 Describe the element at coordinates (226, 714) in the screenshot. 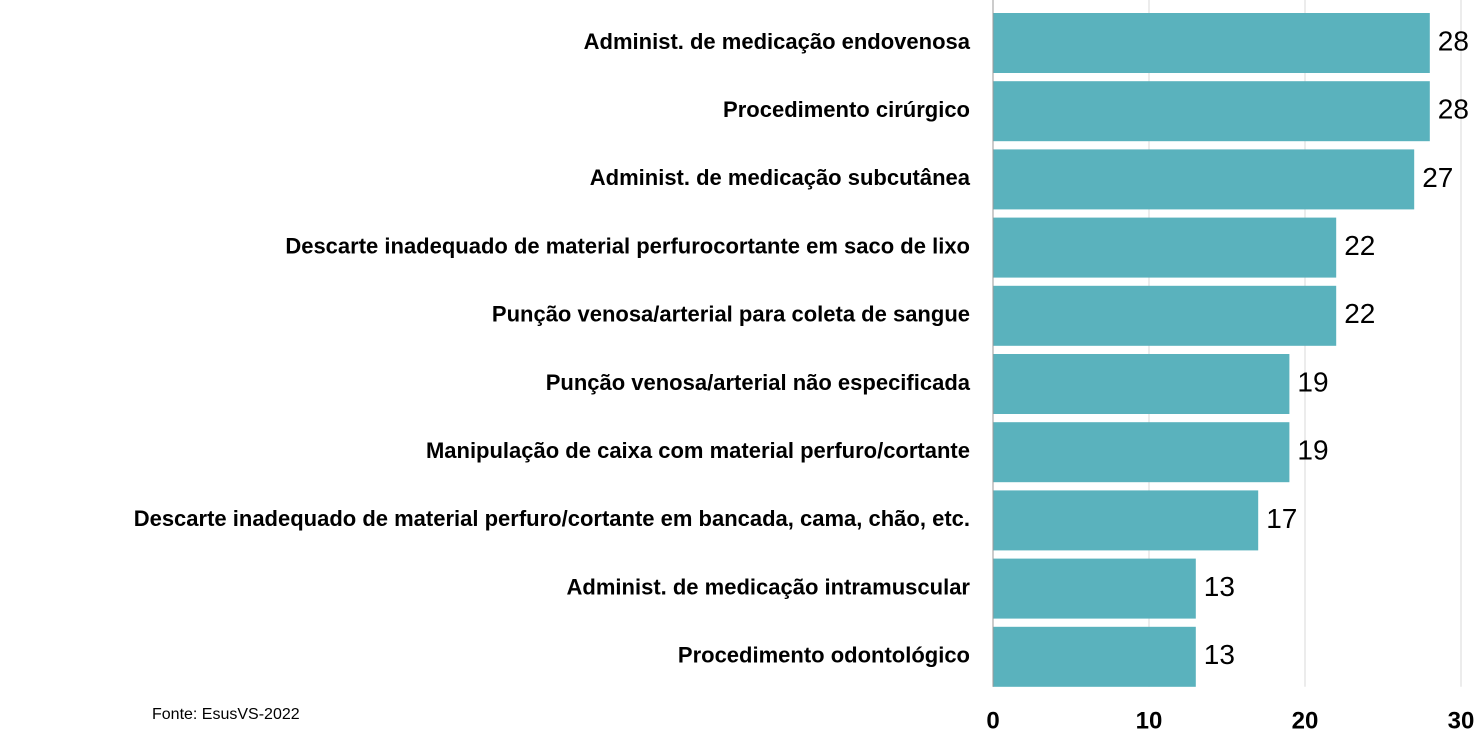

I see `source-note: Fonte: EsusVS-2022` at that location.